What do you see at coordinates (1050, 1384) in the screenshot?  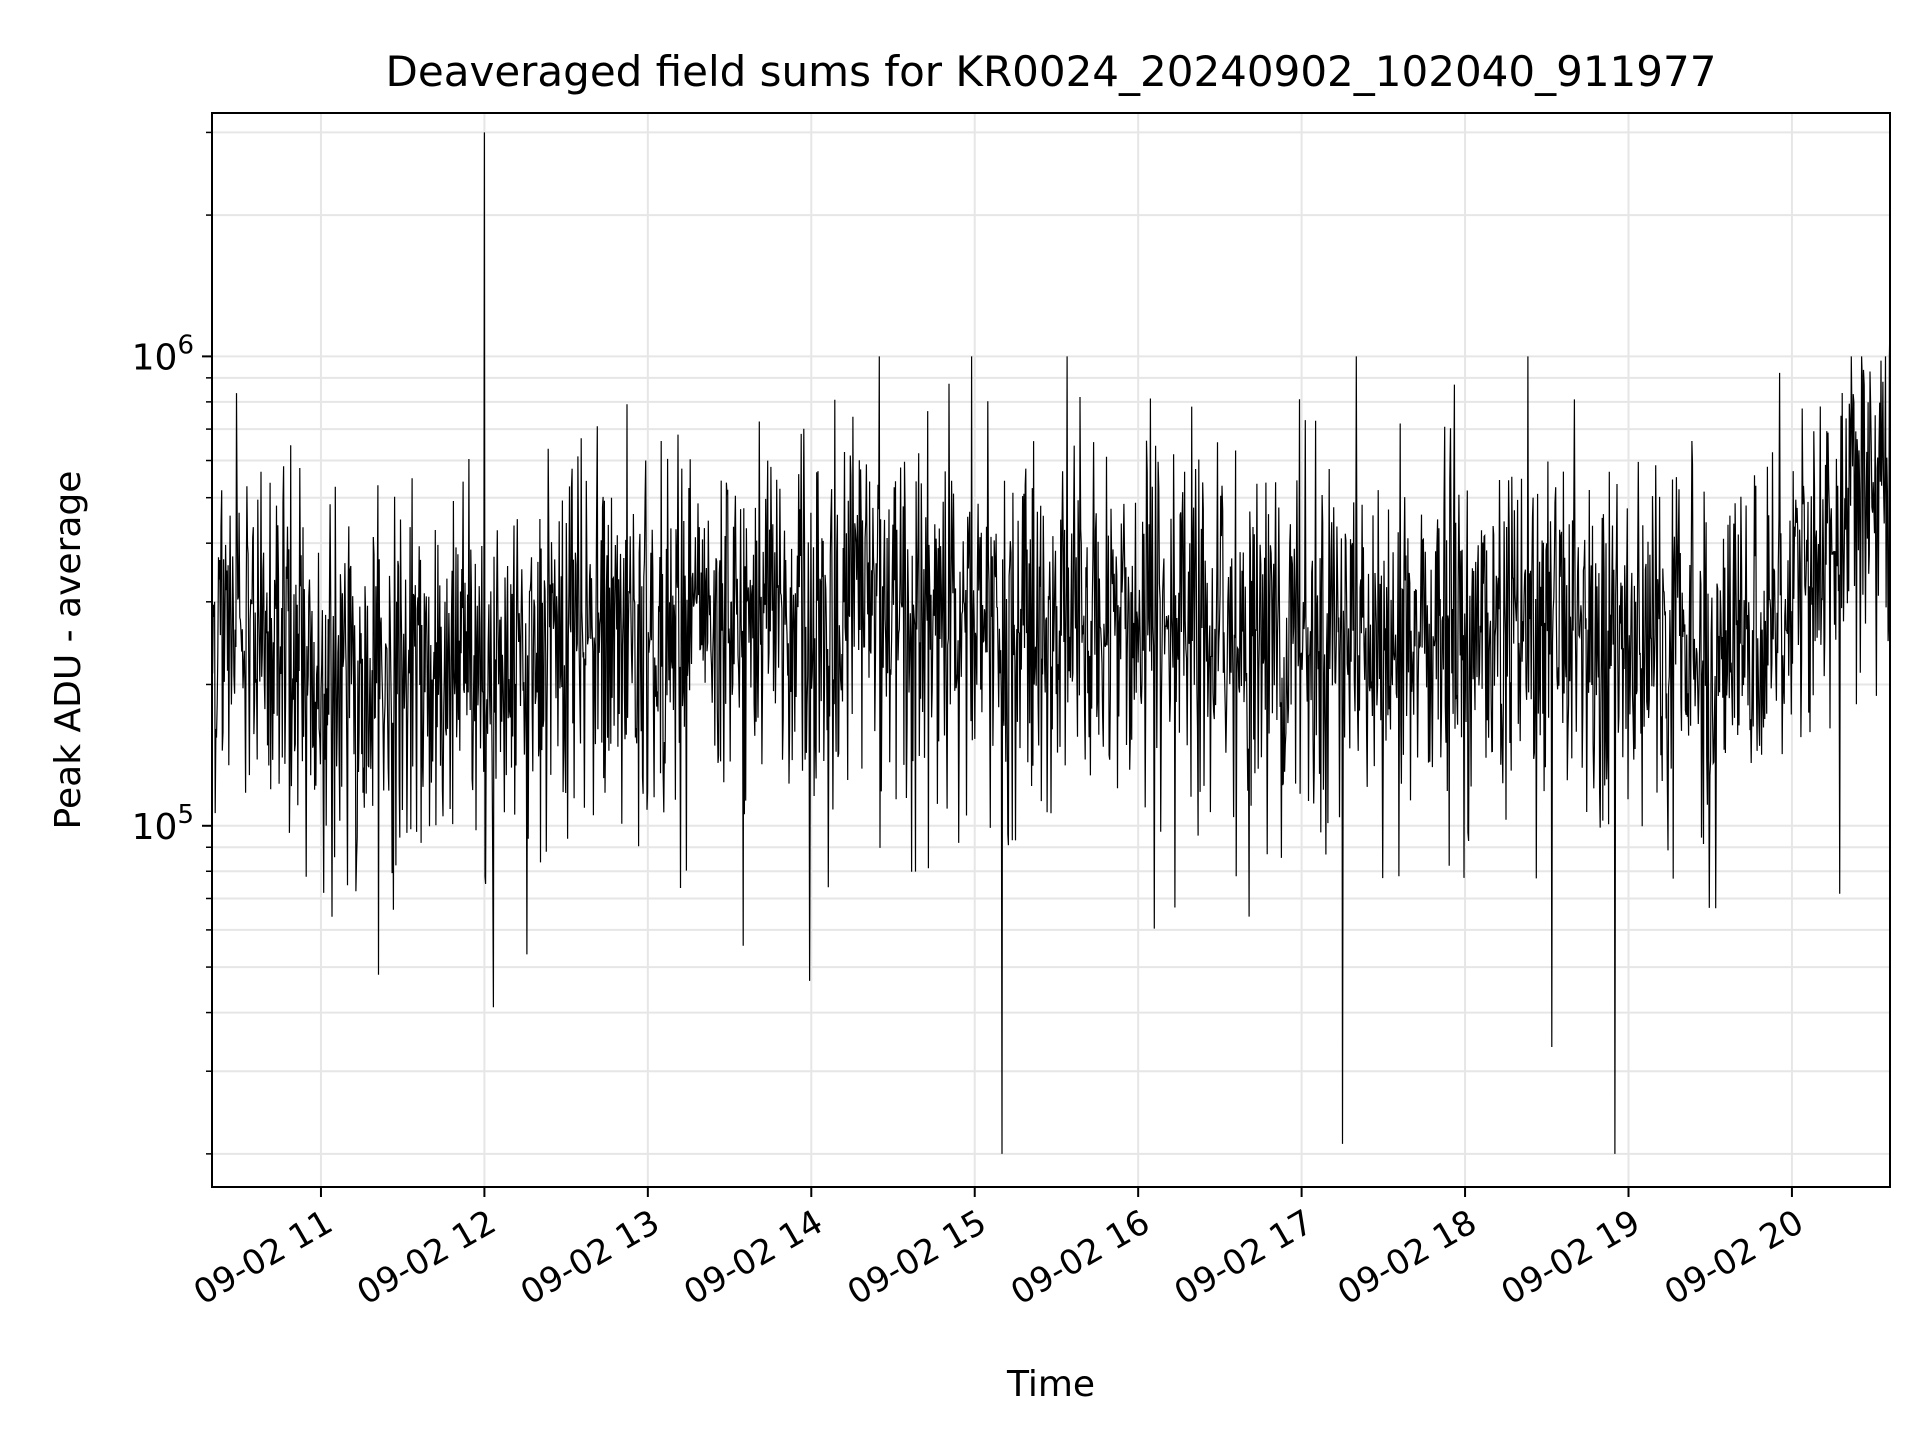 I see `x-axis-label: Time` at bounding box center [1050, 1384].